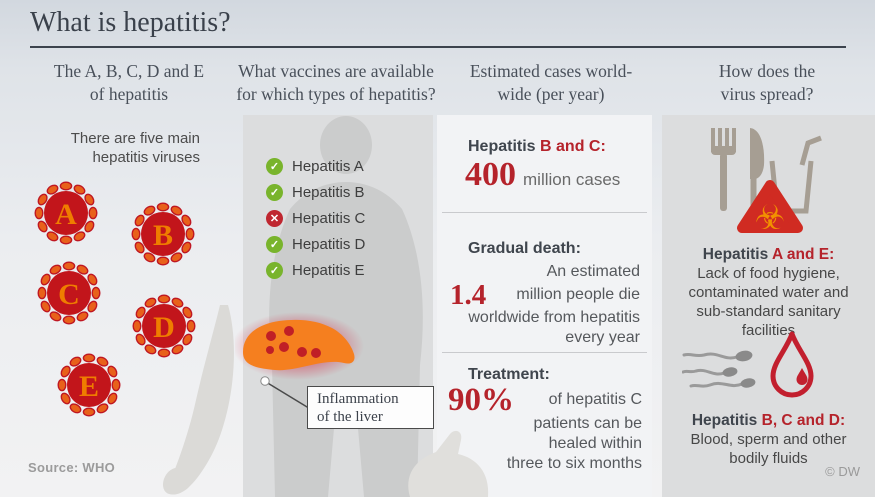  Describe the element at coordinates (768, 420) in the screenshot. I see `spread-section2-title: Hepatitis B, C and D:` at that location.